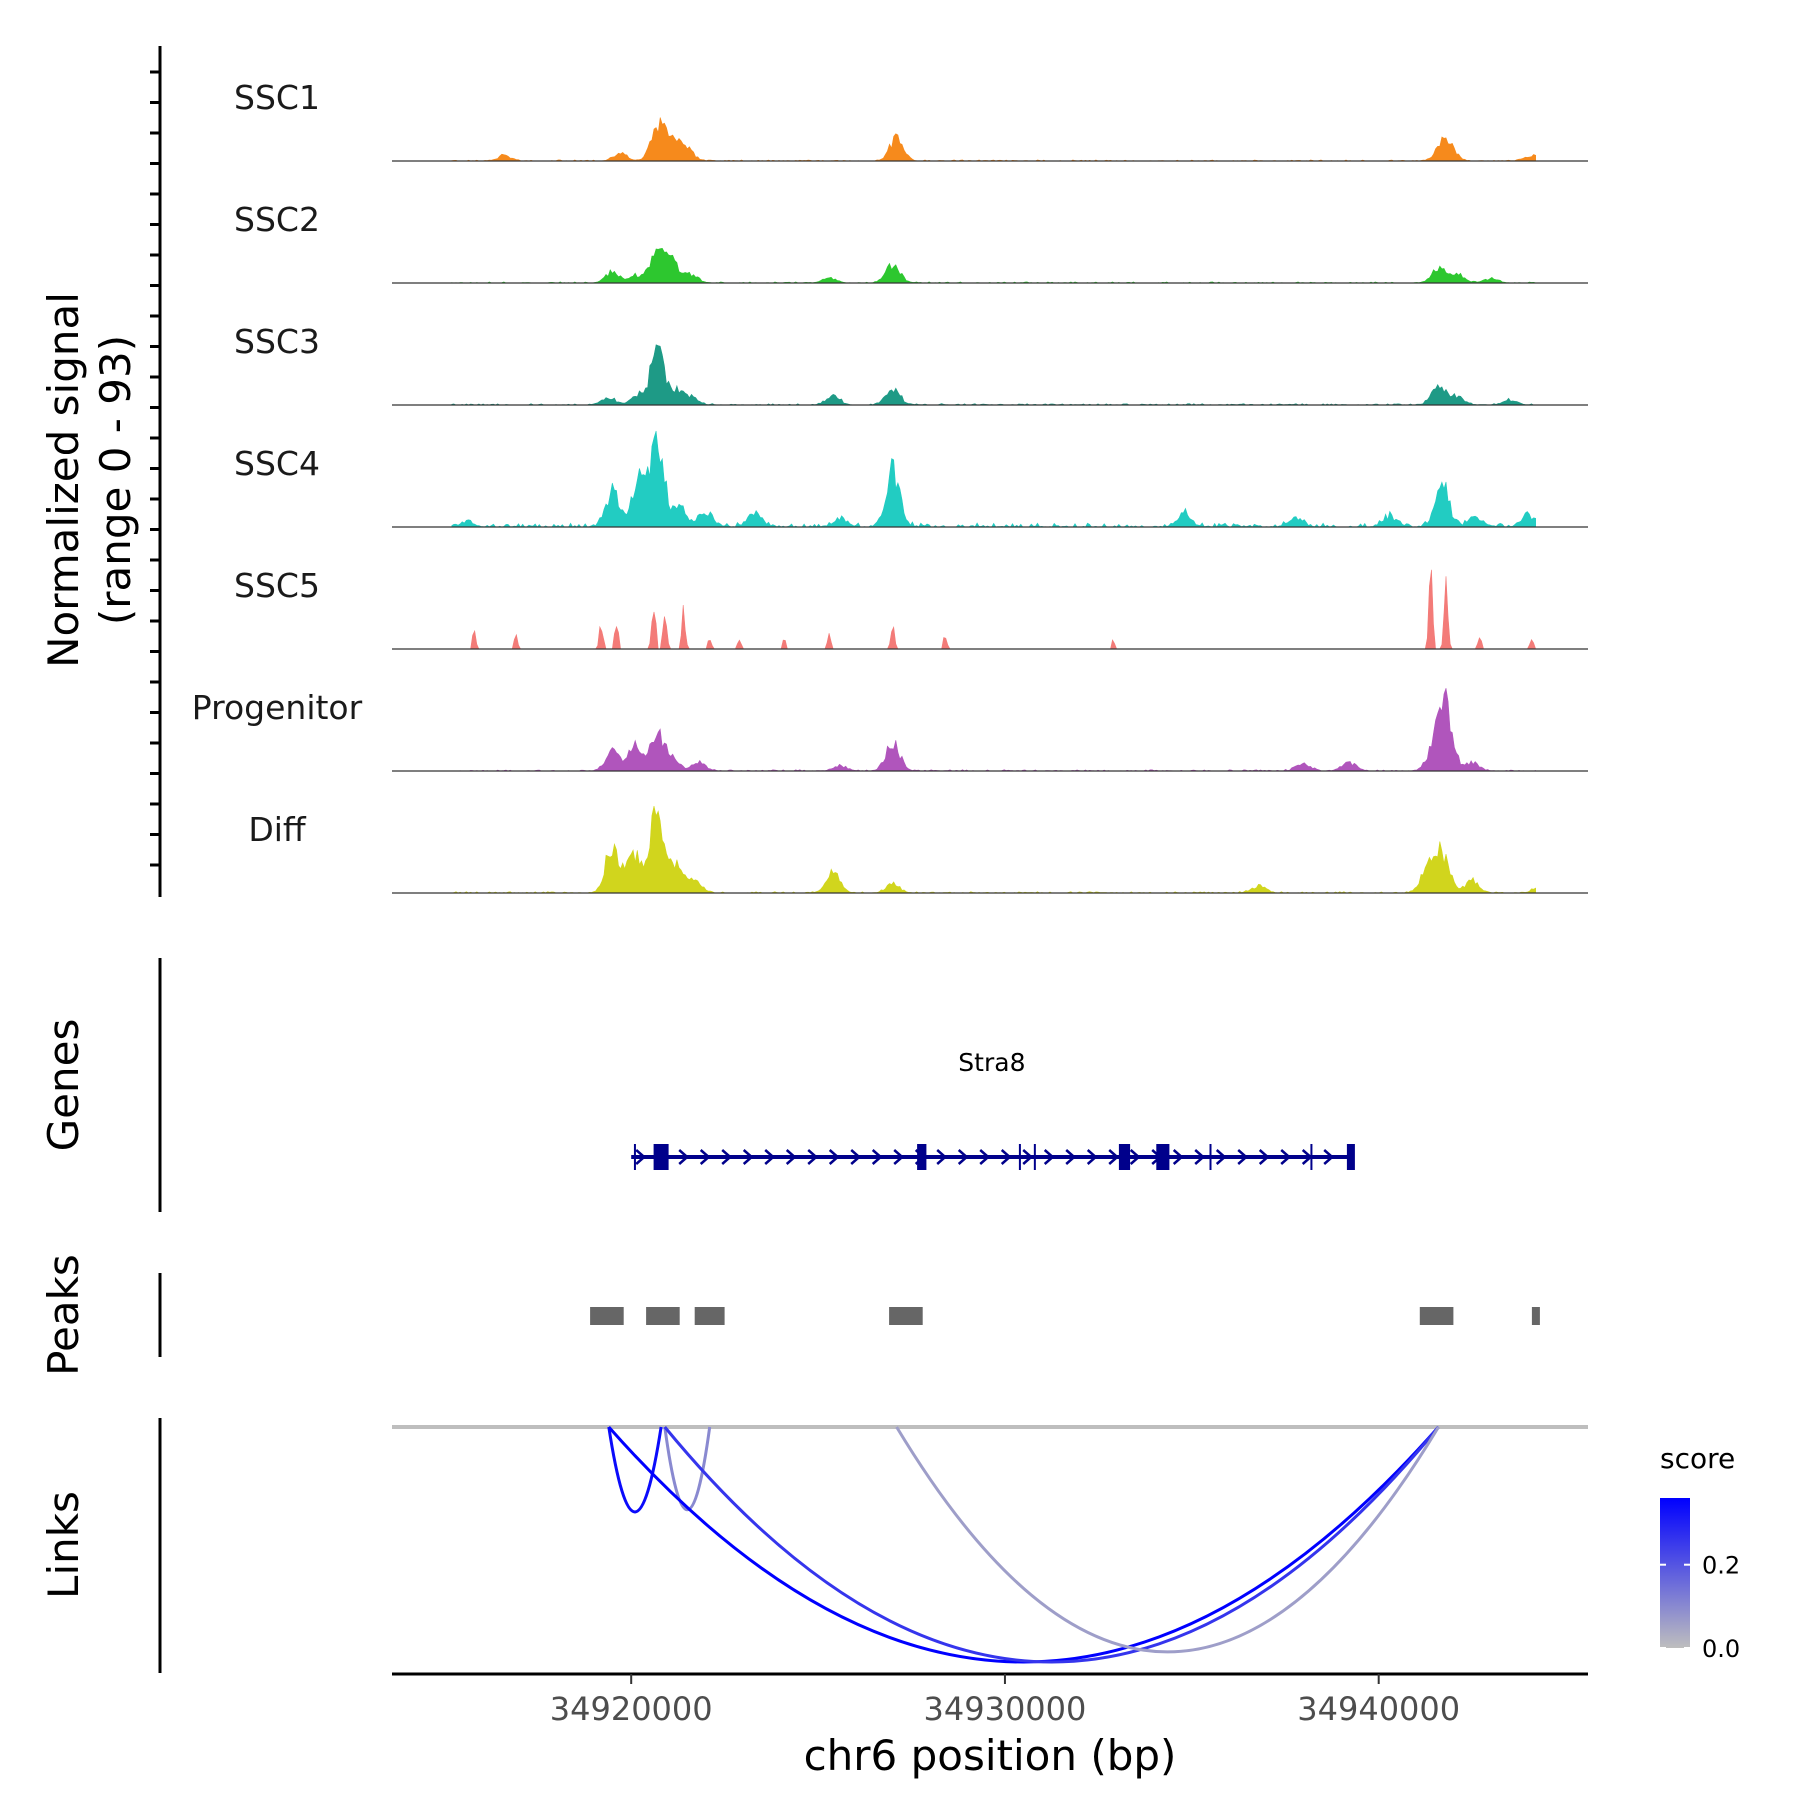  I want to click on coverage-area-progenitor, so click(993, 730).